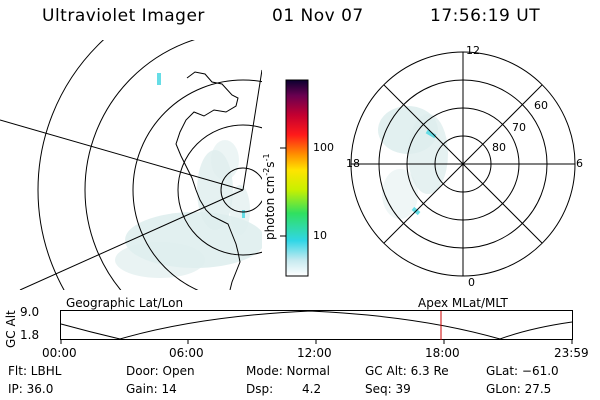 Image resolution: width=600 pixels, height=400 pixels. What do you see at coordinates (499, 147) in the screenshot?
I see `lat-label-80: 80` at bounding box center [499, 147].